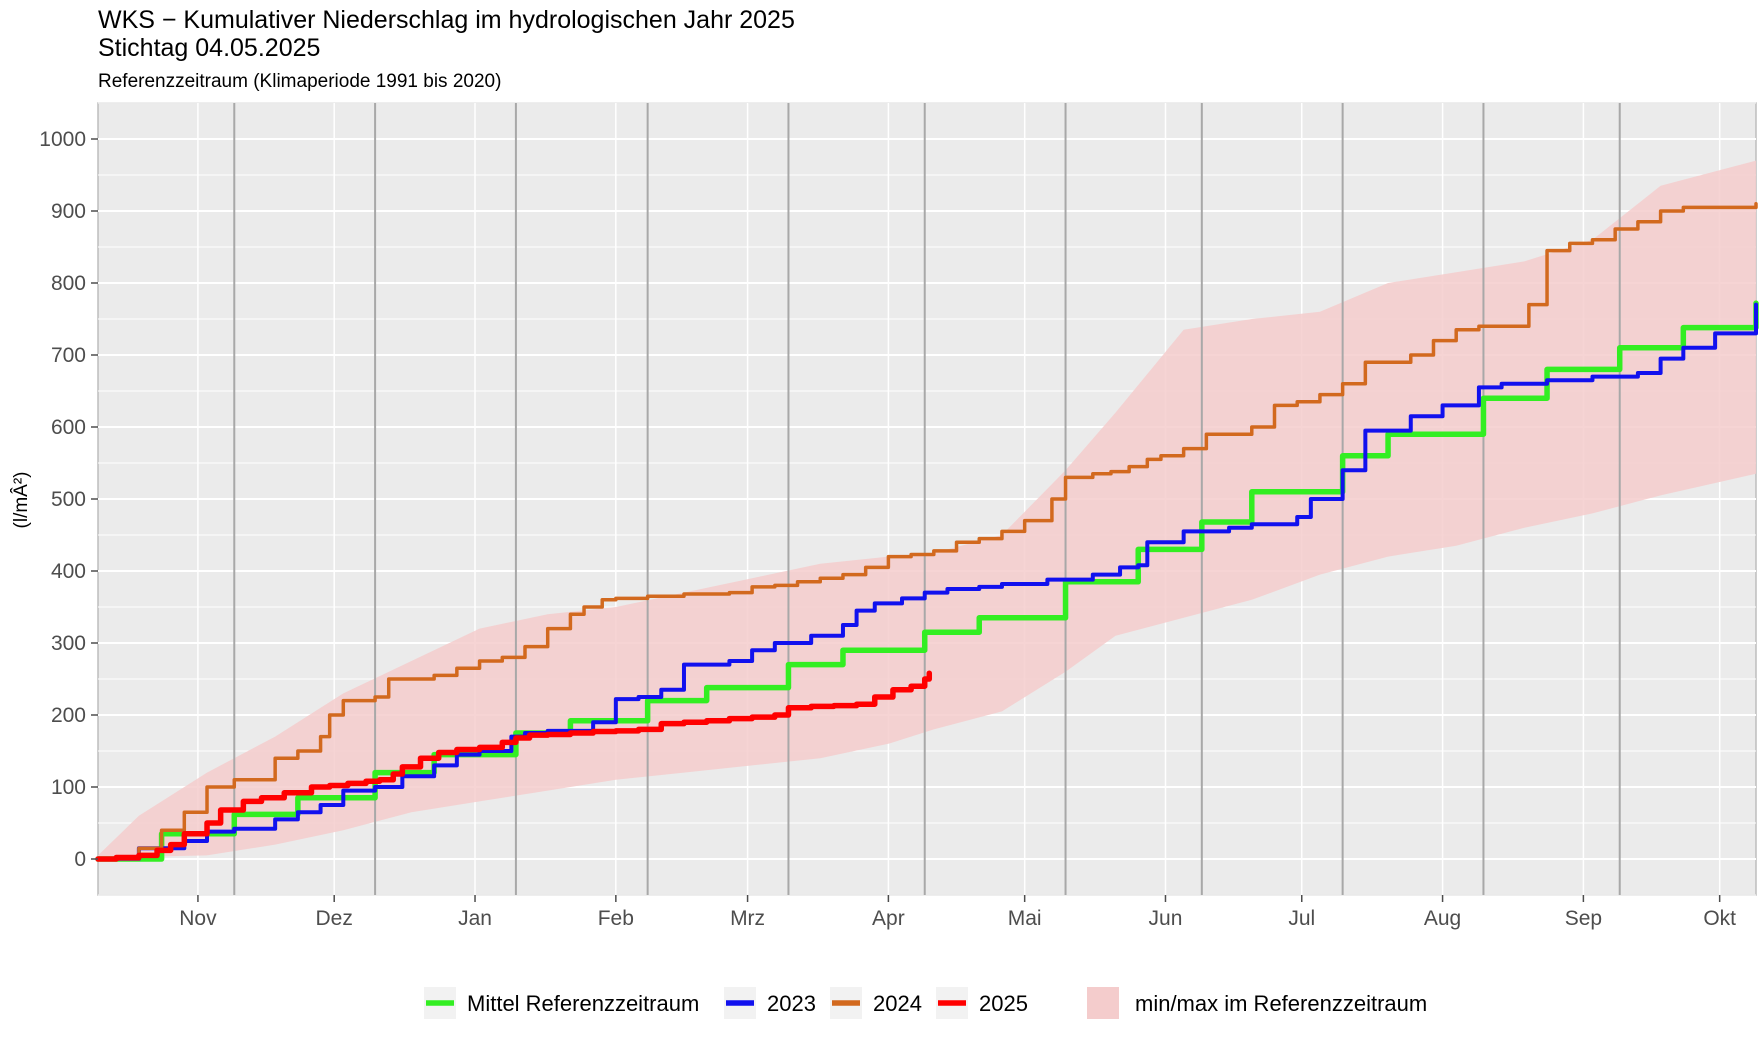 Image resolution: width=1760 pixels, height=1037 pixels. What do you see at coordinates (791, 1003) in the screenshot?
I see `legend-label-2023: 2023` at bounding box center [791, 1003].